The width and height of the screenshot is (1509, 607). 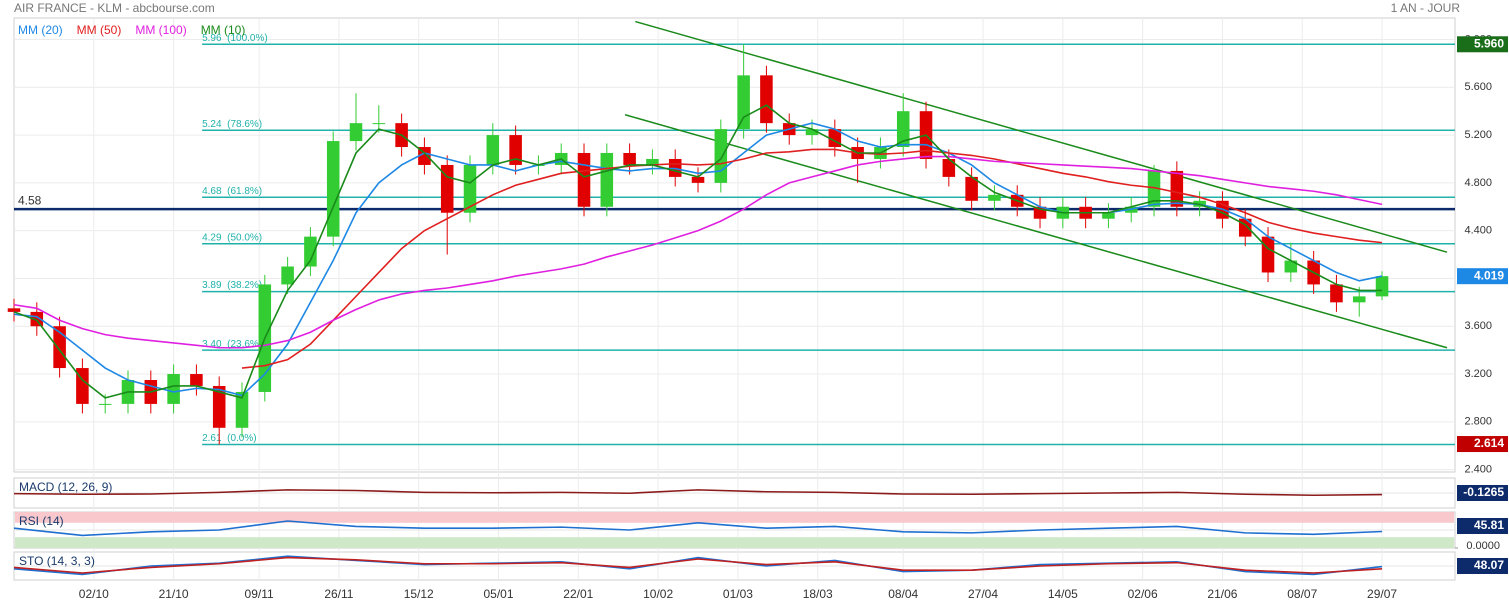 What do you see at coordinates (65, 487) in the screenshot?
I see `panel-title: MACD (12, 26, 9)` at bounding box center [65, 487].